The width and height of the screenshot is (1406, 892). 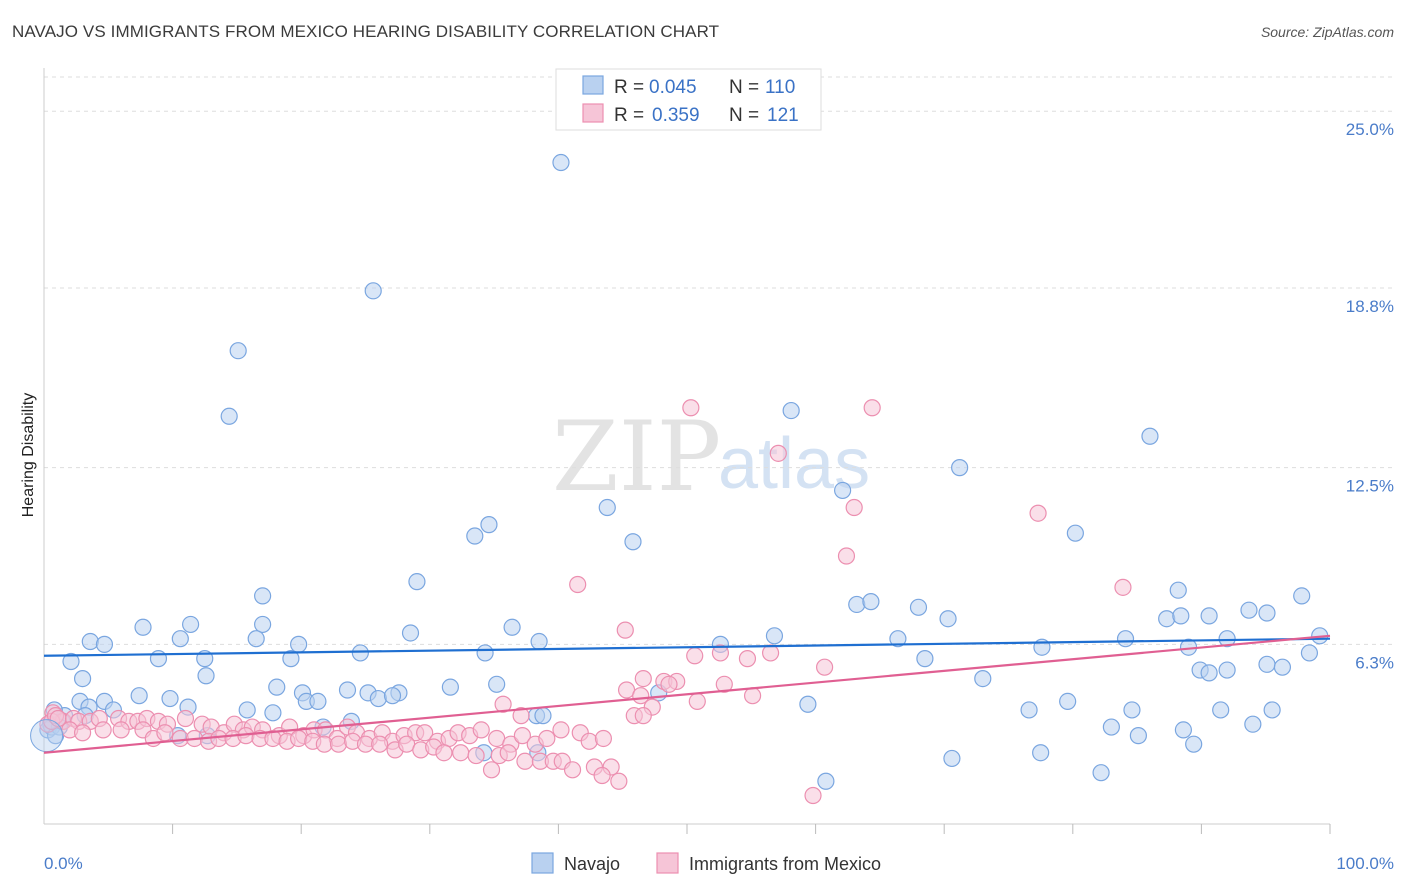 What do you see at coordinates (636, 457) in the screenshot?
I see `watermark-zip: ZIP` at bounding box center [636, 457].